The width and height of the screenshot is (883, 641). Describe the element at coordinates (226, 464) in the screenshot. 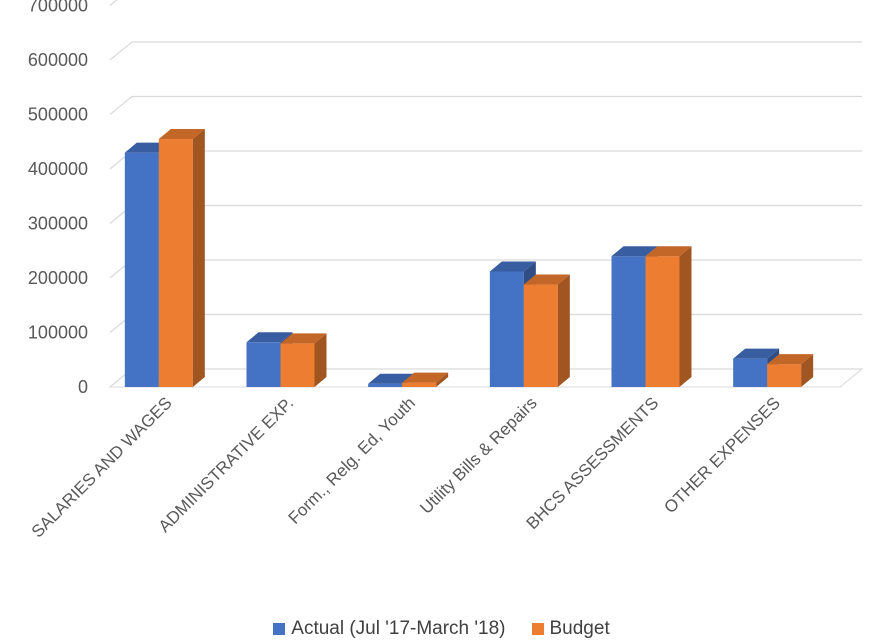

I see `x-category-label: ADMINISTRATIVE EXP.` at that location.